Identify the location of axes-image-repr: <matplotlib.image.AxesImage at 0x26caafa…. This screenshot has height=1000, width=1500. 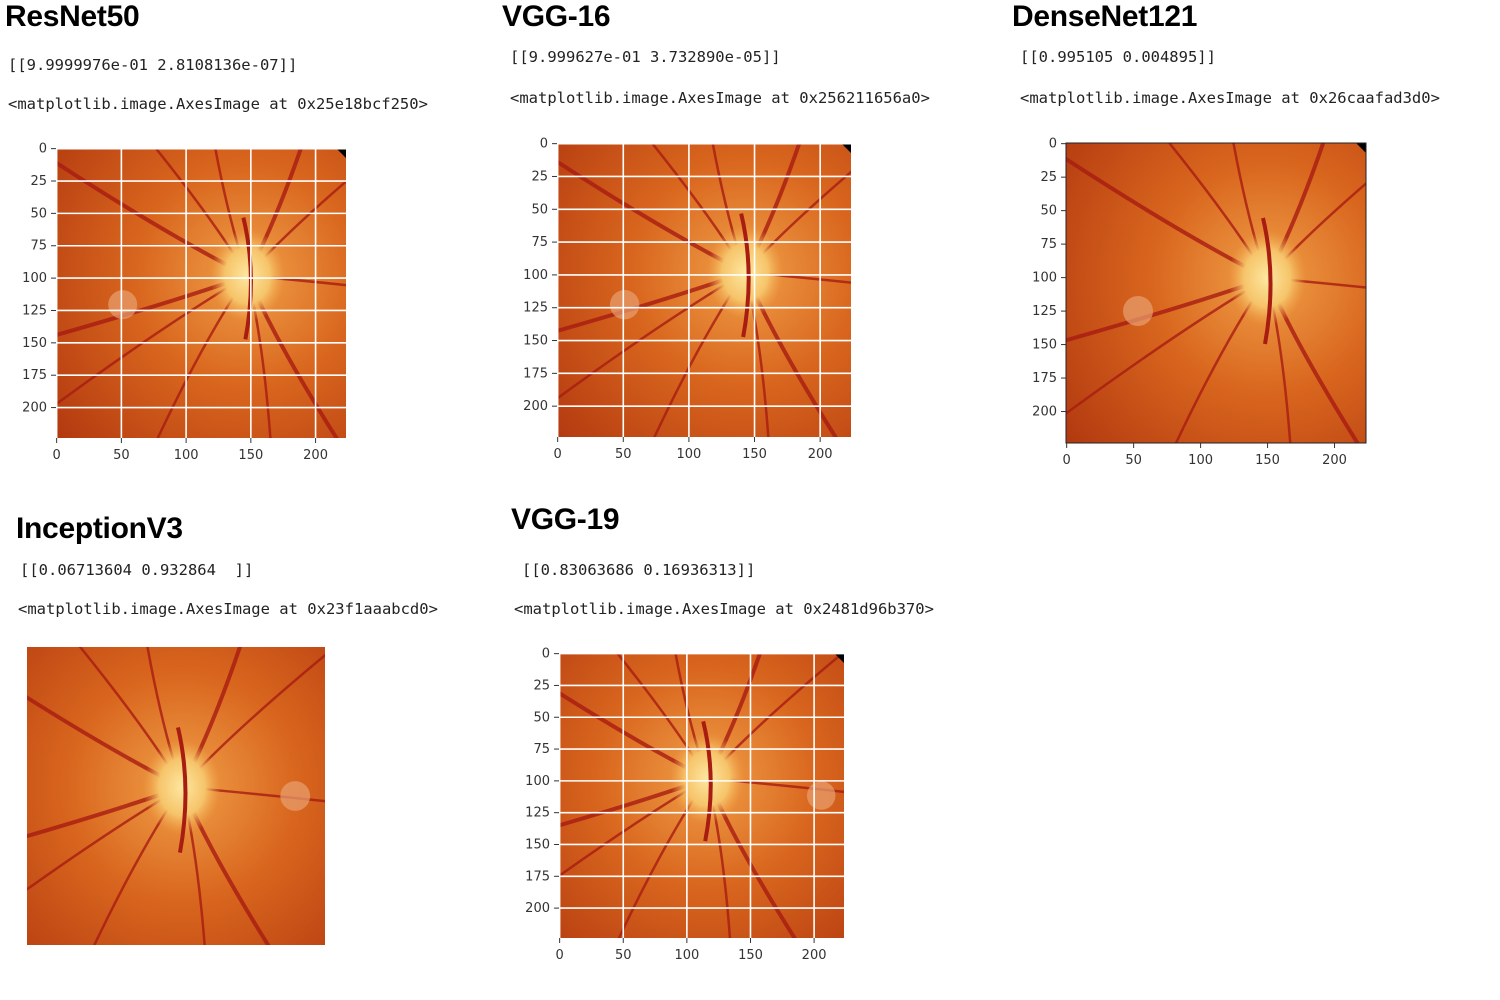
(1230, 98).